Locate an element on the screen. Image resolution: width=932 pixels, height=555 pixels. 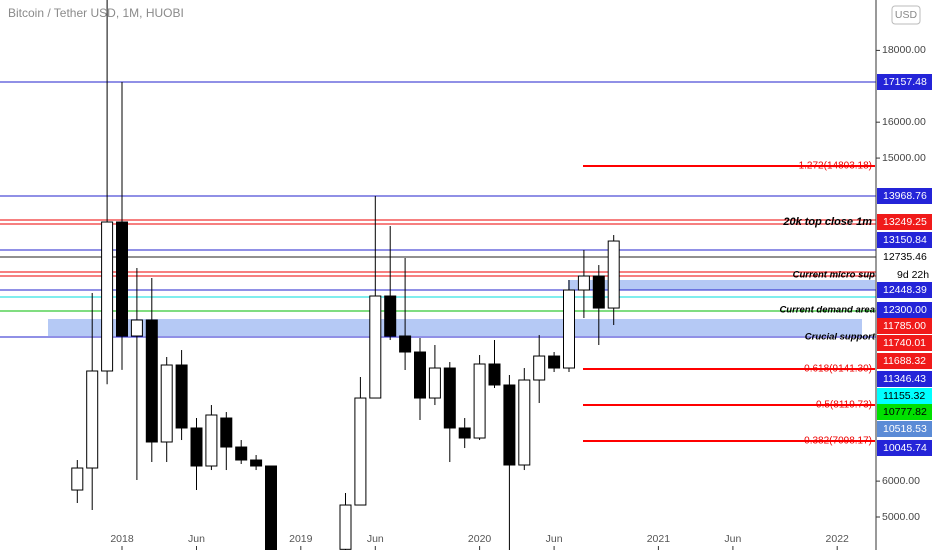
price-label: 11155.32 is located at coordinates (904, 396).